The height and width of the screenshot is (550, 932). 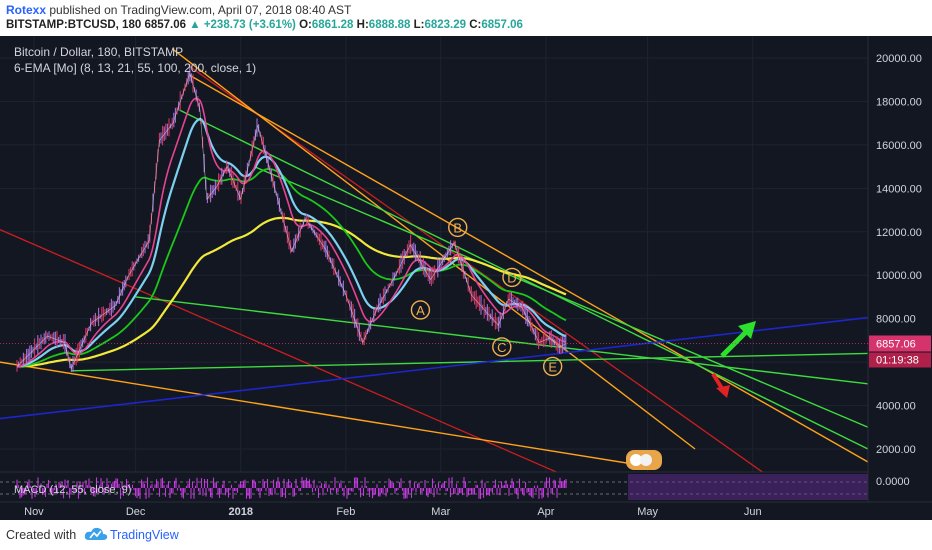 I want to click on arrow-down-icon, so click(x=720, y=385).